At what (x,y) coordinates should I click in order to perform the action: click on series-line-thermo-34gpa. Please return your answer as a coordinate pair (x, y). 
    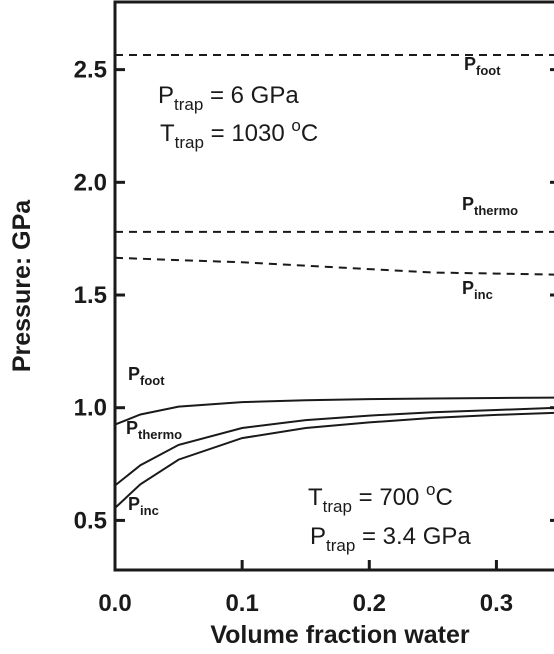
    Looking at the image, I should click on (334, 446).